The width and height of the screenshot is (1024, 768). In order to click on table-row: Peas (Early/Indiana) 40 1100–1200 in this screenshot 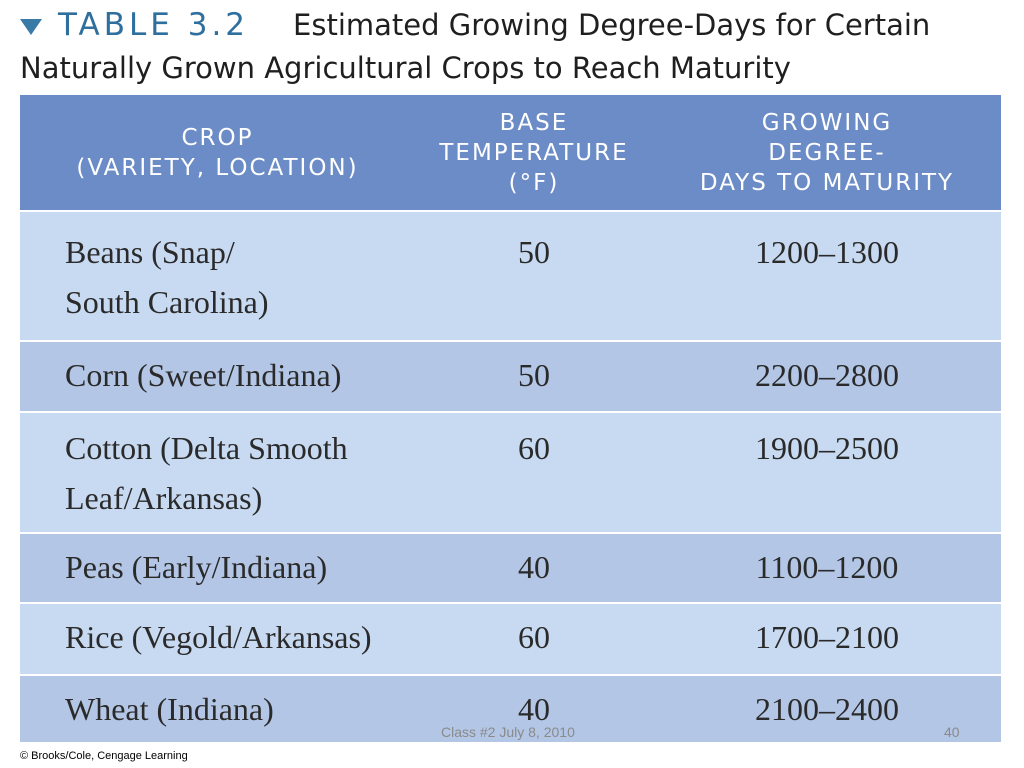, I will do `click(510, 569)`.